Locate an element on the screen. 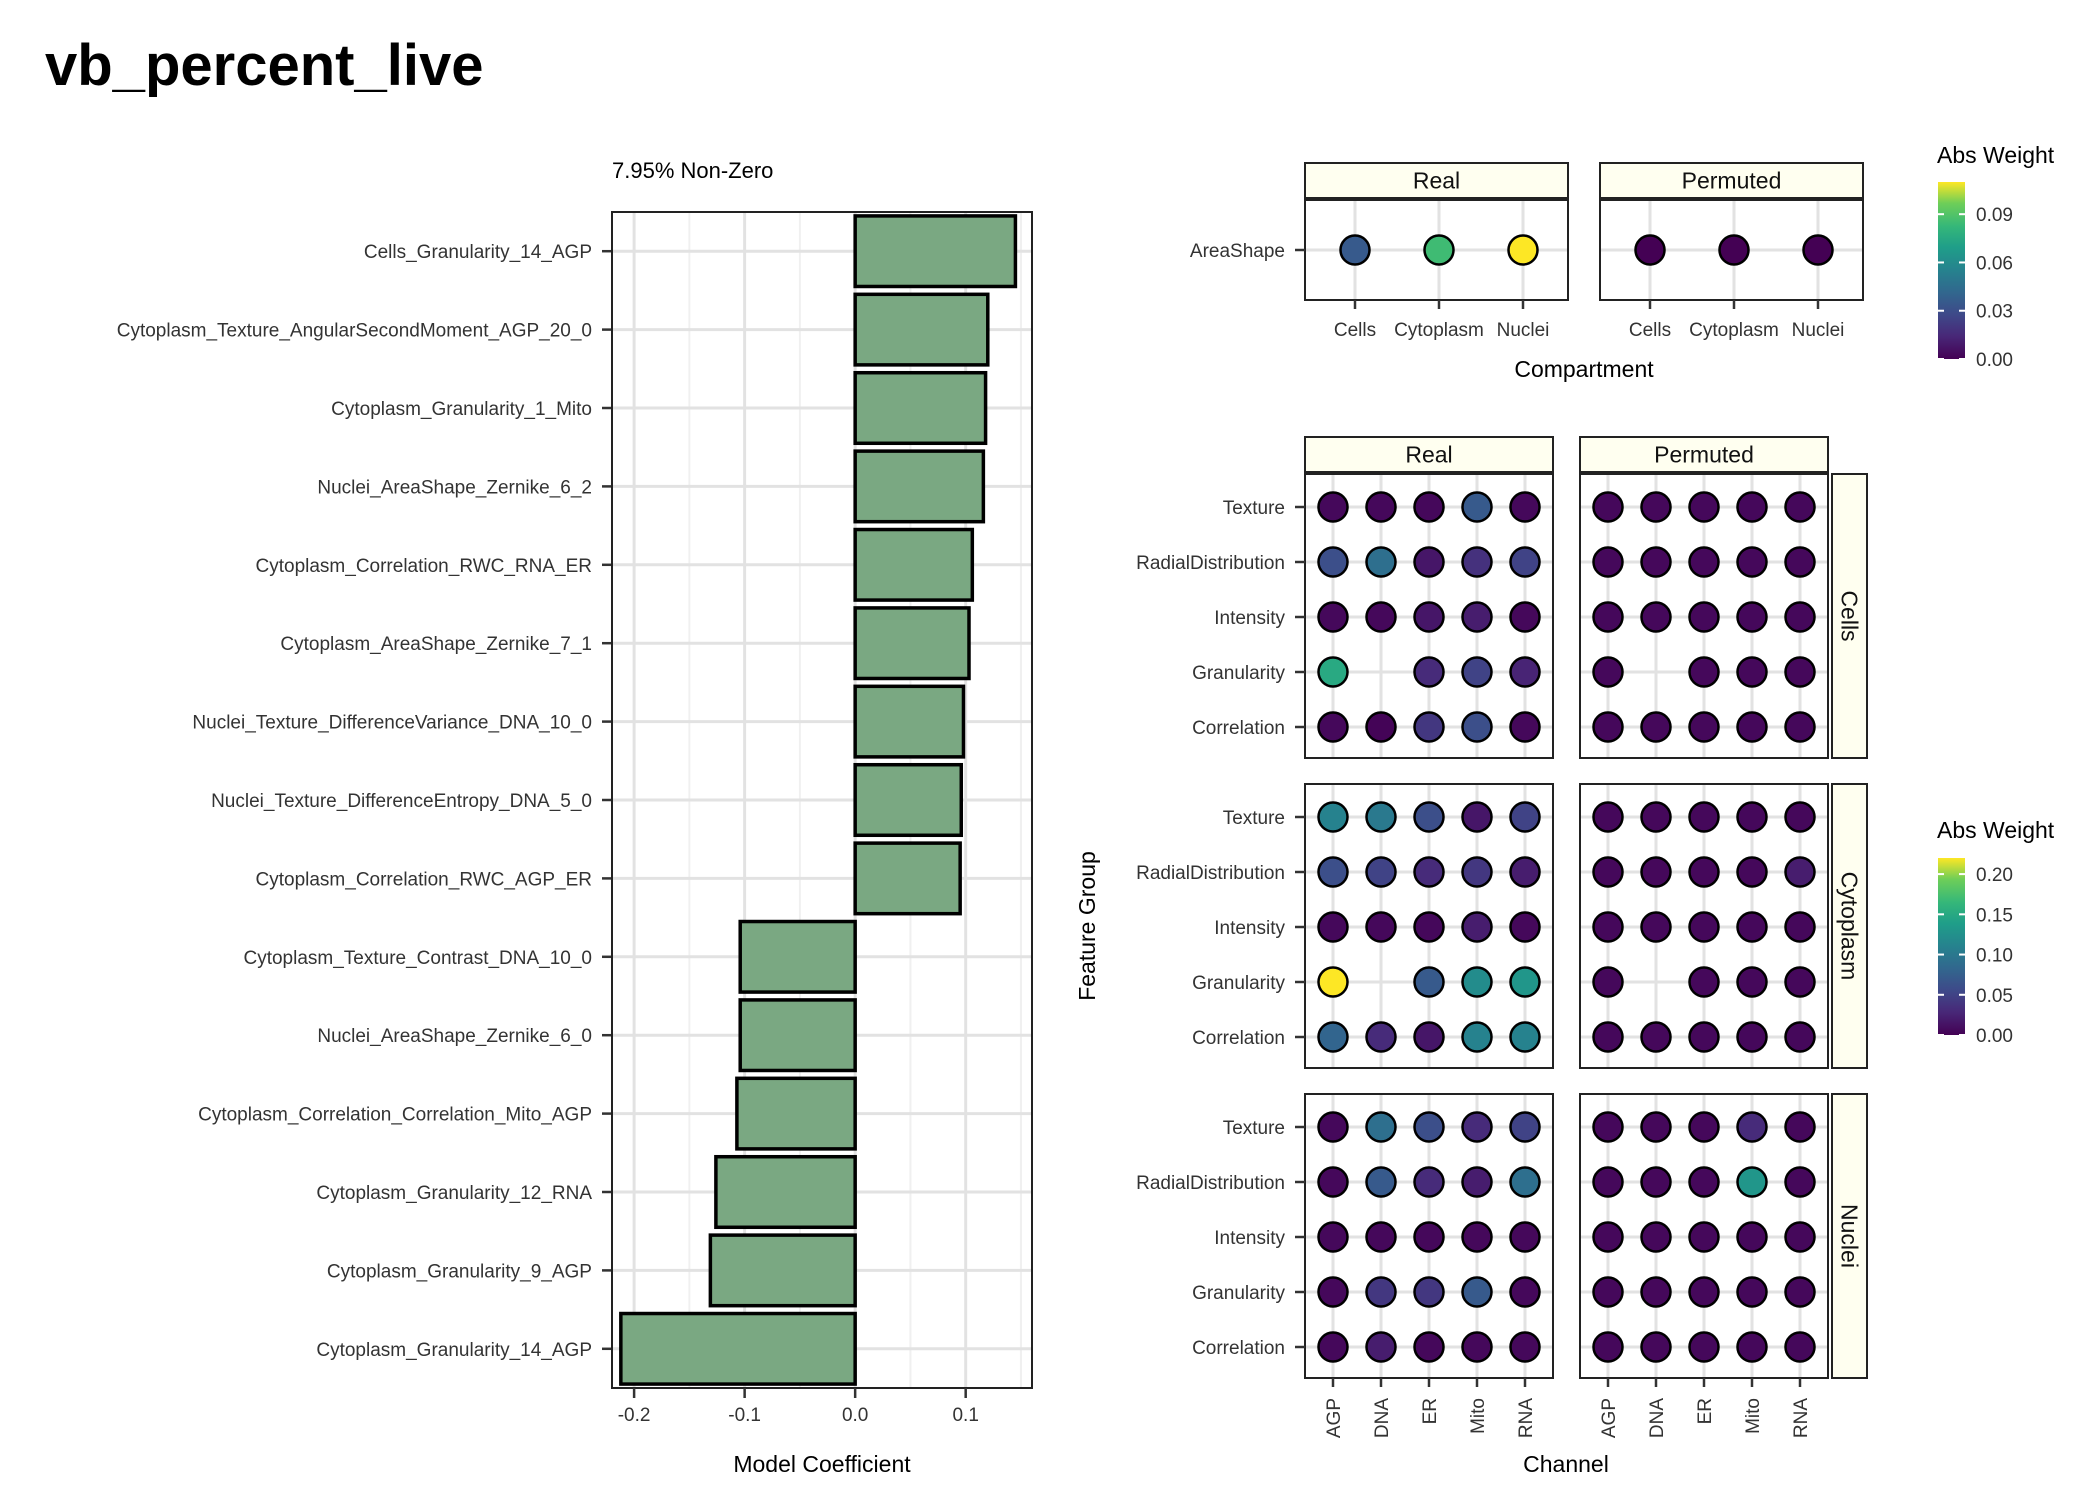 The height and width of the screenshot is (1500, 2100). facet-strip-label: Nuclei is located at coordinates (1850, 1236).